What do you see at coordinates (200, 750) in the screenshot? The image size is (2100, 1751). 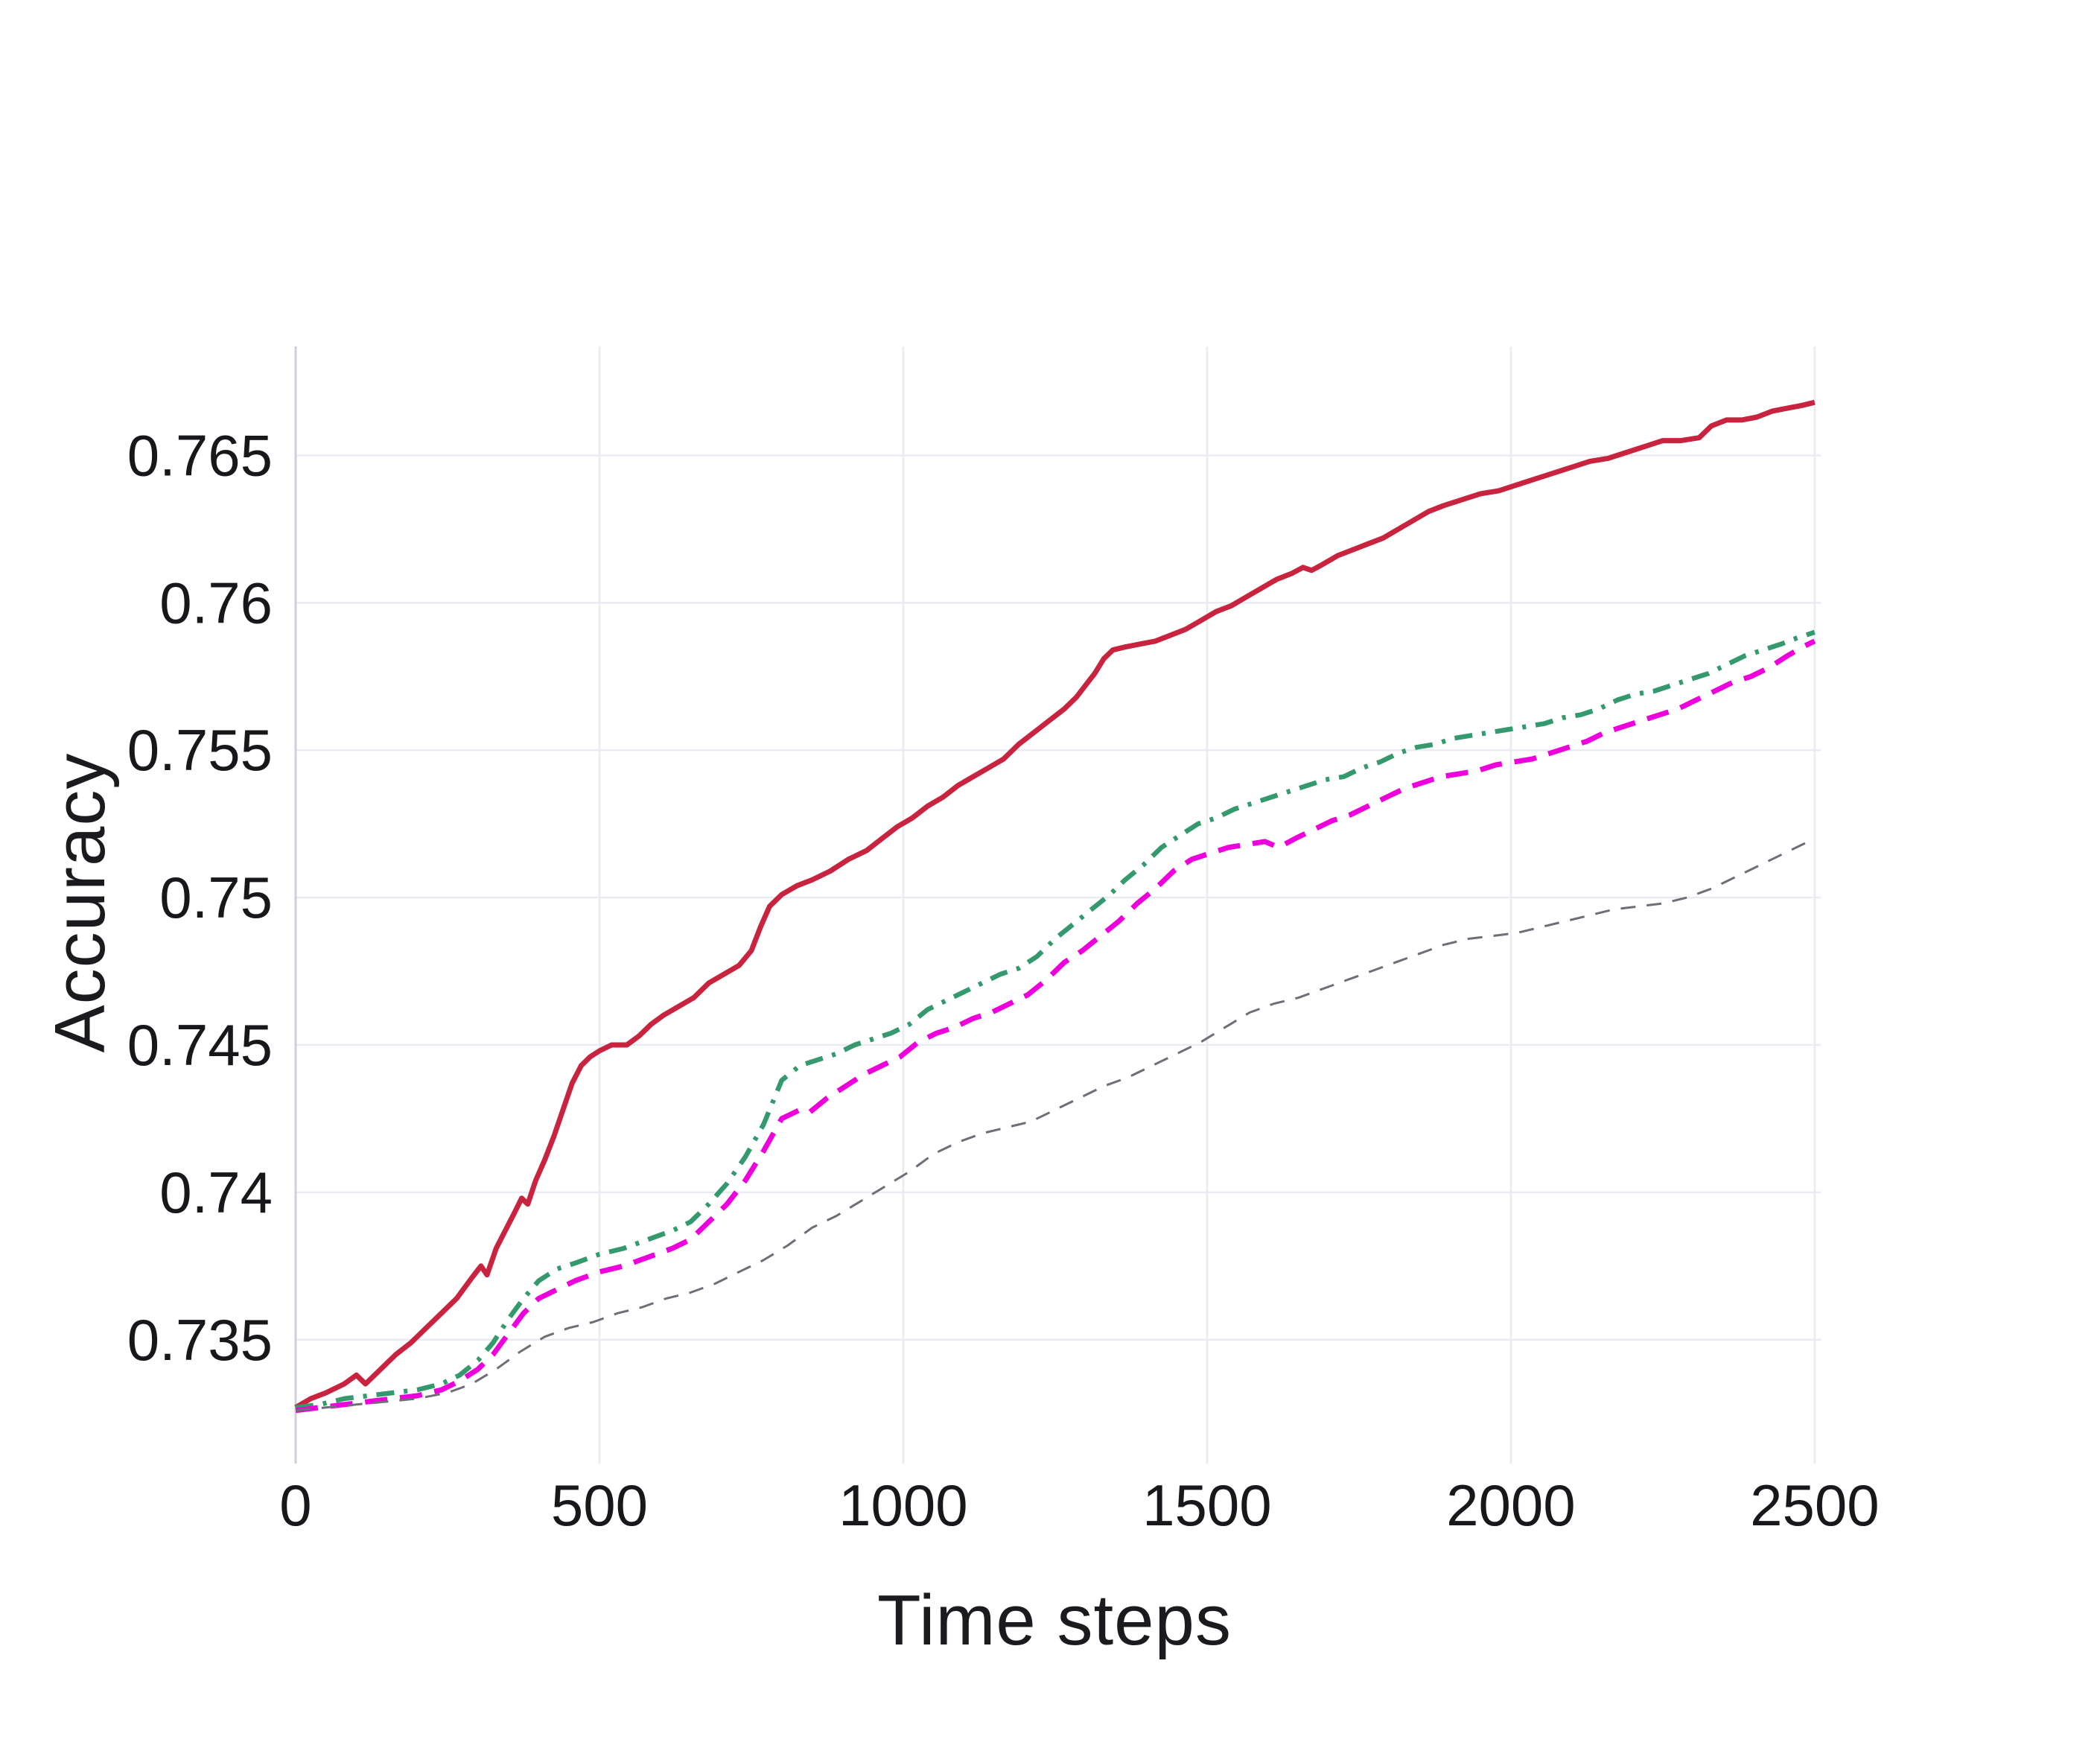 I see `y-tick-label: 0.755` at bounding box center [200, 750].